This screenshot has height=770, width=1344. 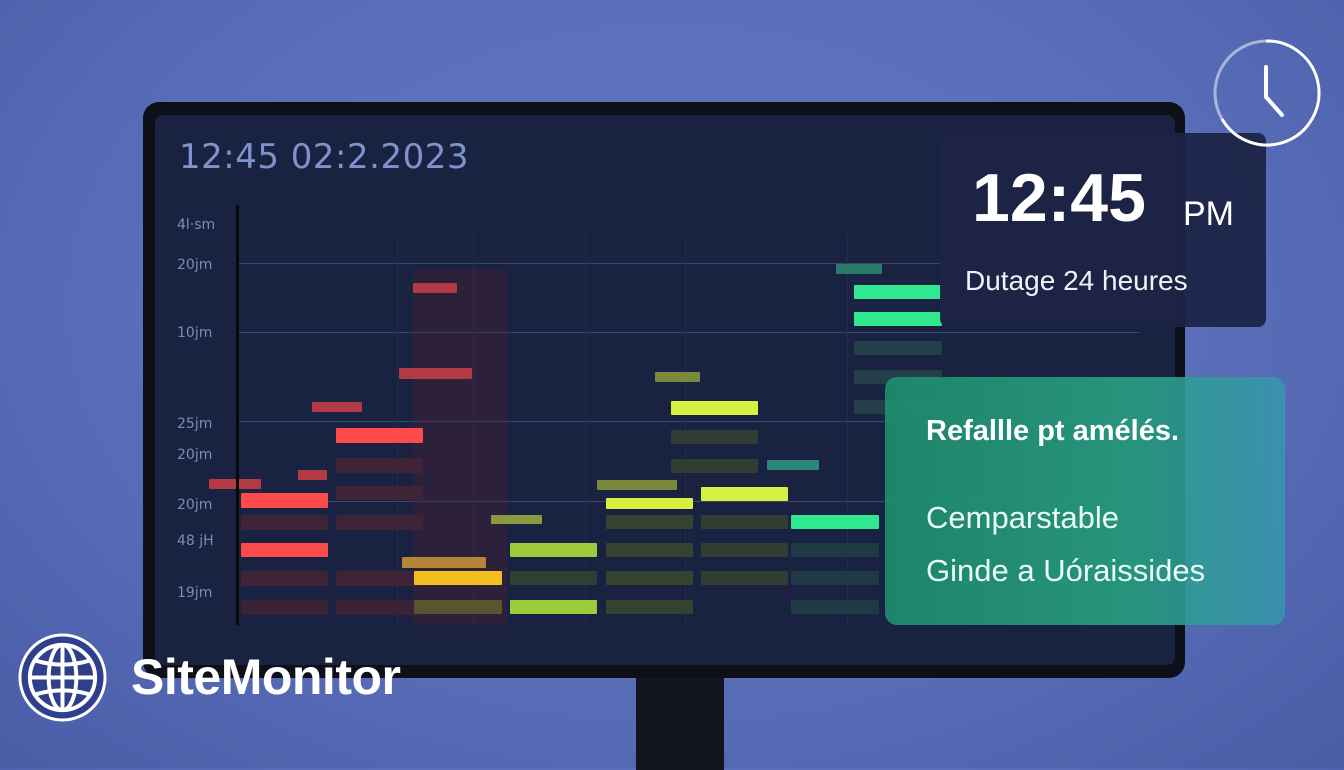 What do you see at coordinates (237, 415) in the screenshot?
I see `y-axis` at bounding box center [237, 415].